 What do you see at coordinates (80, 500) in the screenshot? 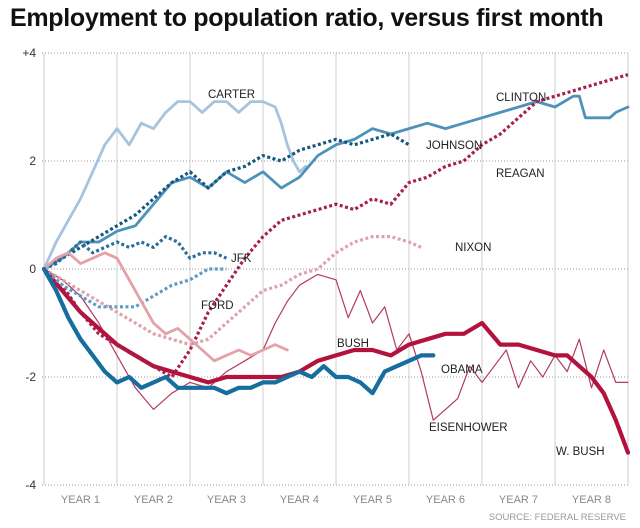
I see `x-tick-label: YEAR 1` at bounding box center [80, 500].